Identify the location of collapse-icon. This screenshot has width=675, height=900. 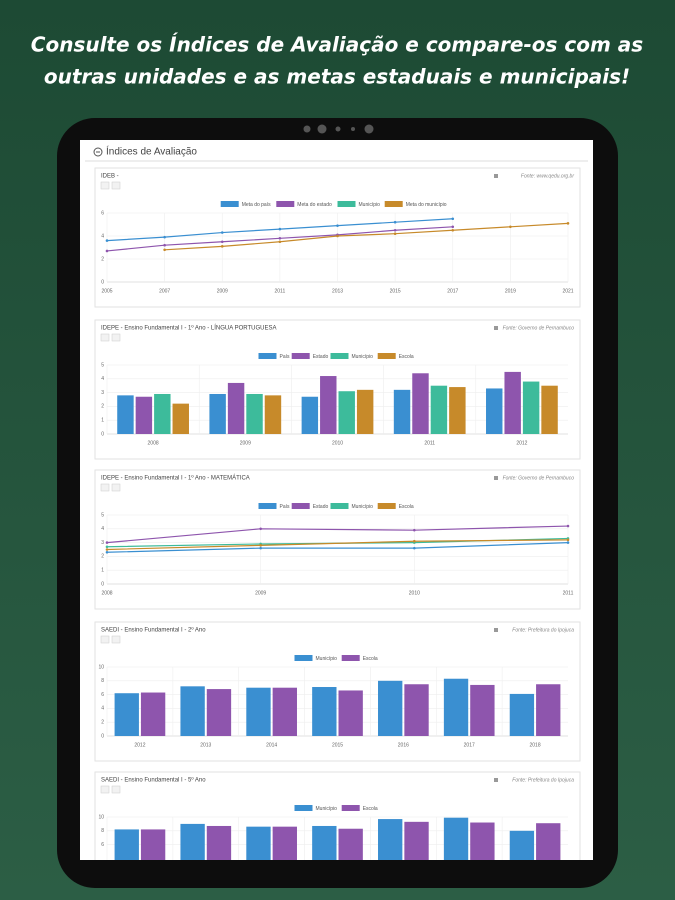
(98, 152).